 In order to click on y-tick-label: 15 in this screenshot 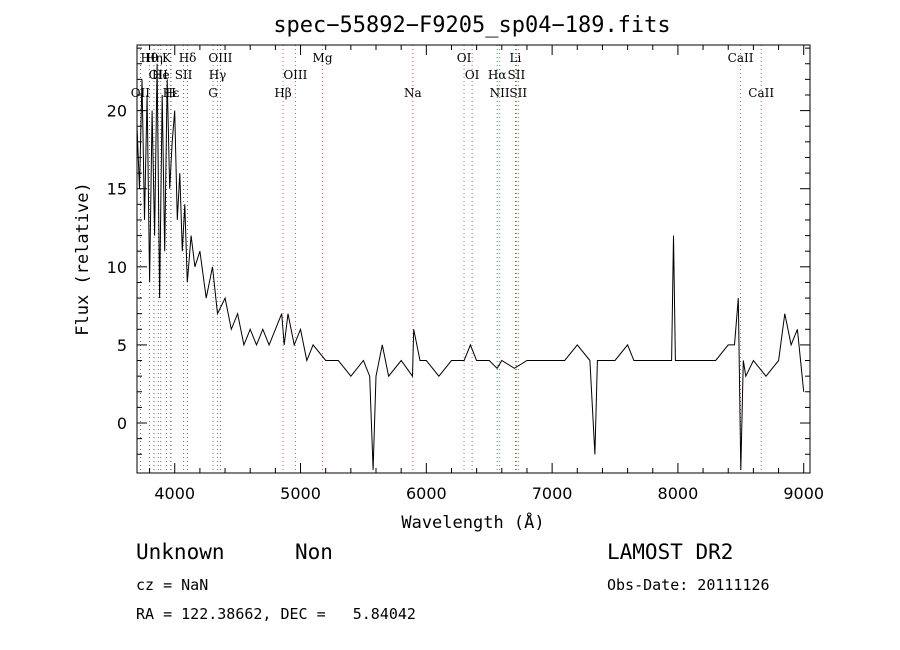, I will do `click(117, 189)`.